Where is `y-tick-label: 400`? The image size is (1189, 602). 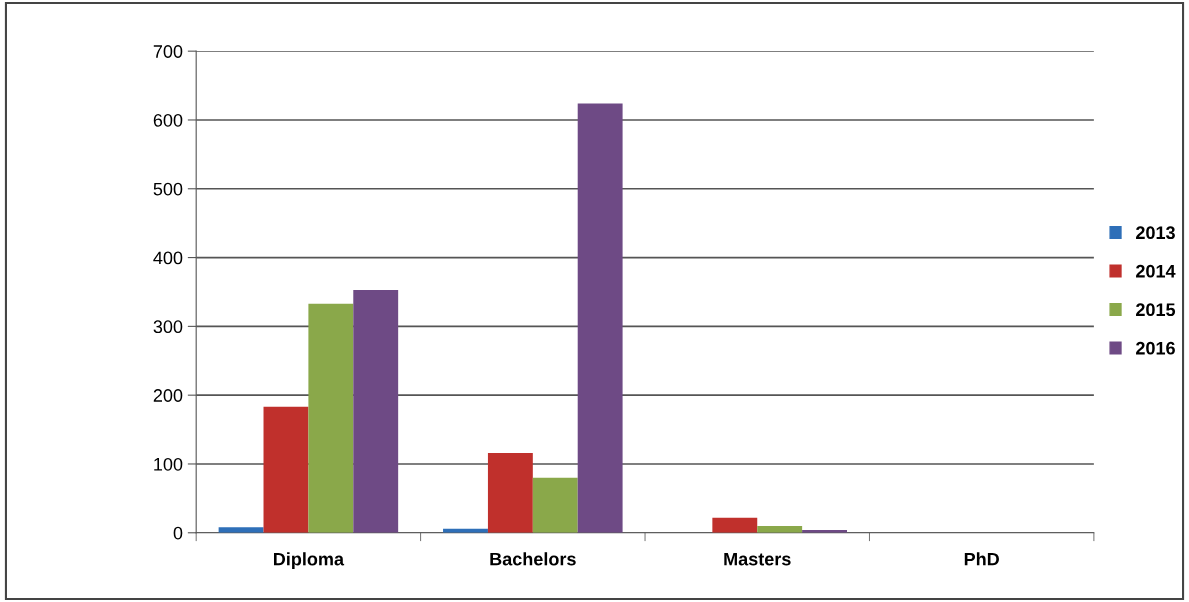
y-tick-label: 400 is located at coordinates (168, 258).